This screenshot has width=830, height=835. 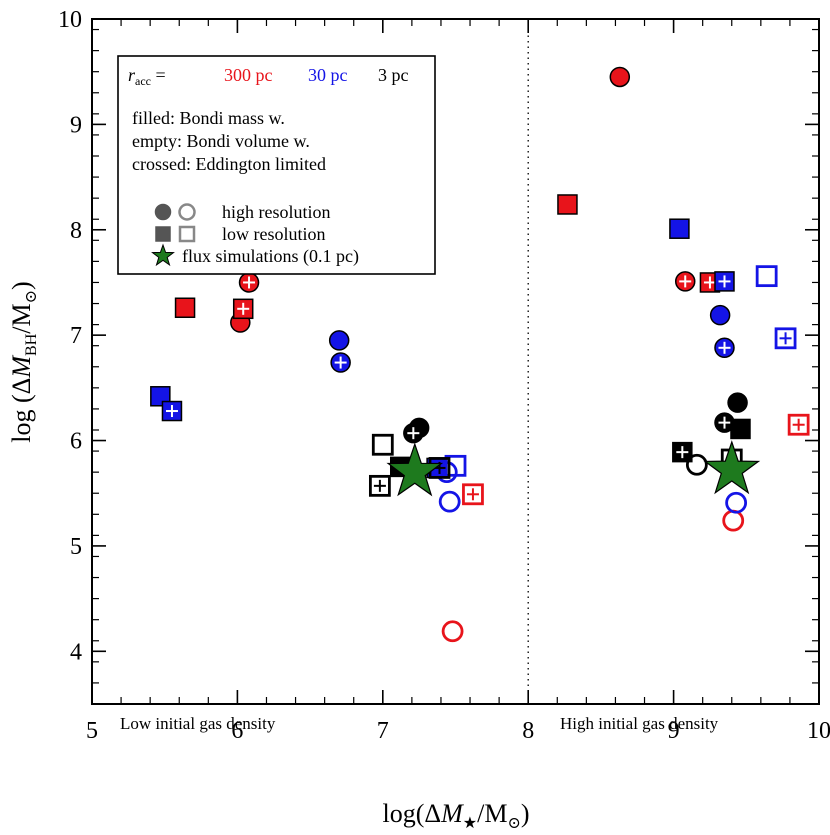 I want to click on x-tick-label: 5, so click(x=92, y=731).